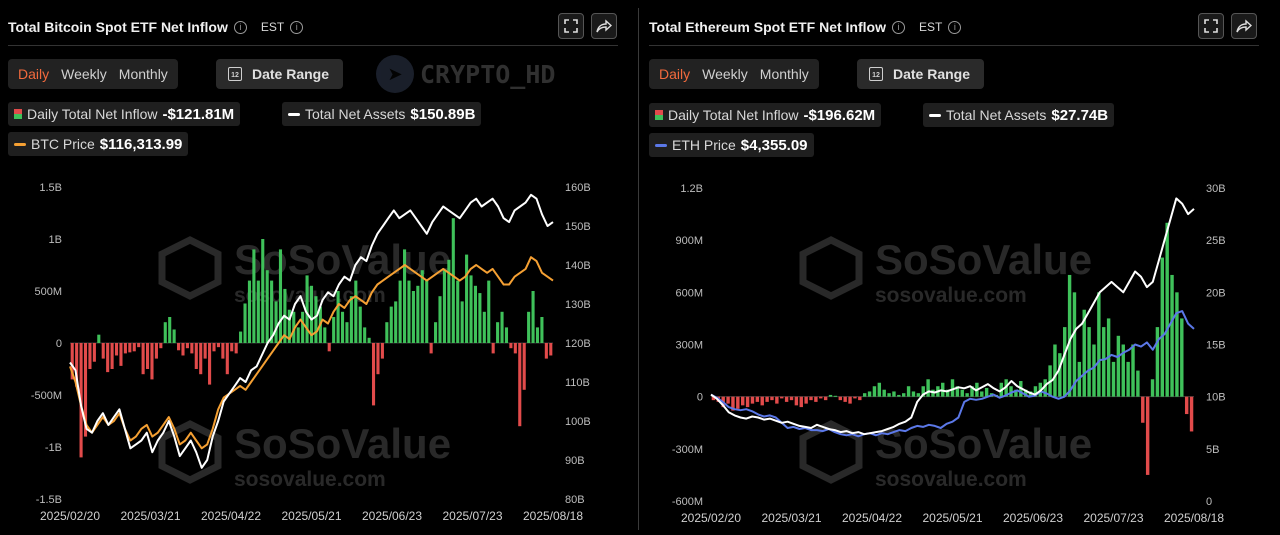 Image resolution: width=1280 pixels, height=535 pixels. What do you see at coordinates (731, 145) in the screenshot?
I see `eth-legend-price: ETH Price $4,355.09` at bounding box center [731, 145].